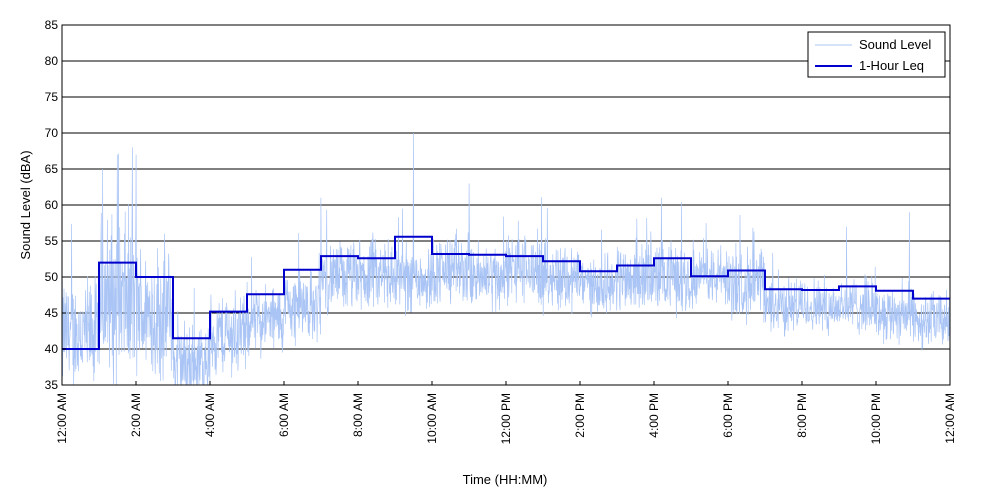 The width and height of the screenshot is (1000, 500). What do you see at coordinates (876, 418) in the screenshot?
I see `x-tick-label: 10:00 PM` at bounding box center [876, 418].